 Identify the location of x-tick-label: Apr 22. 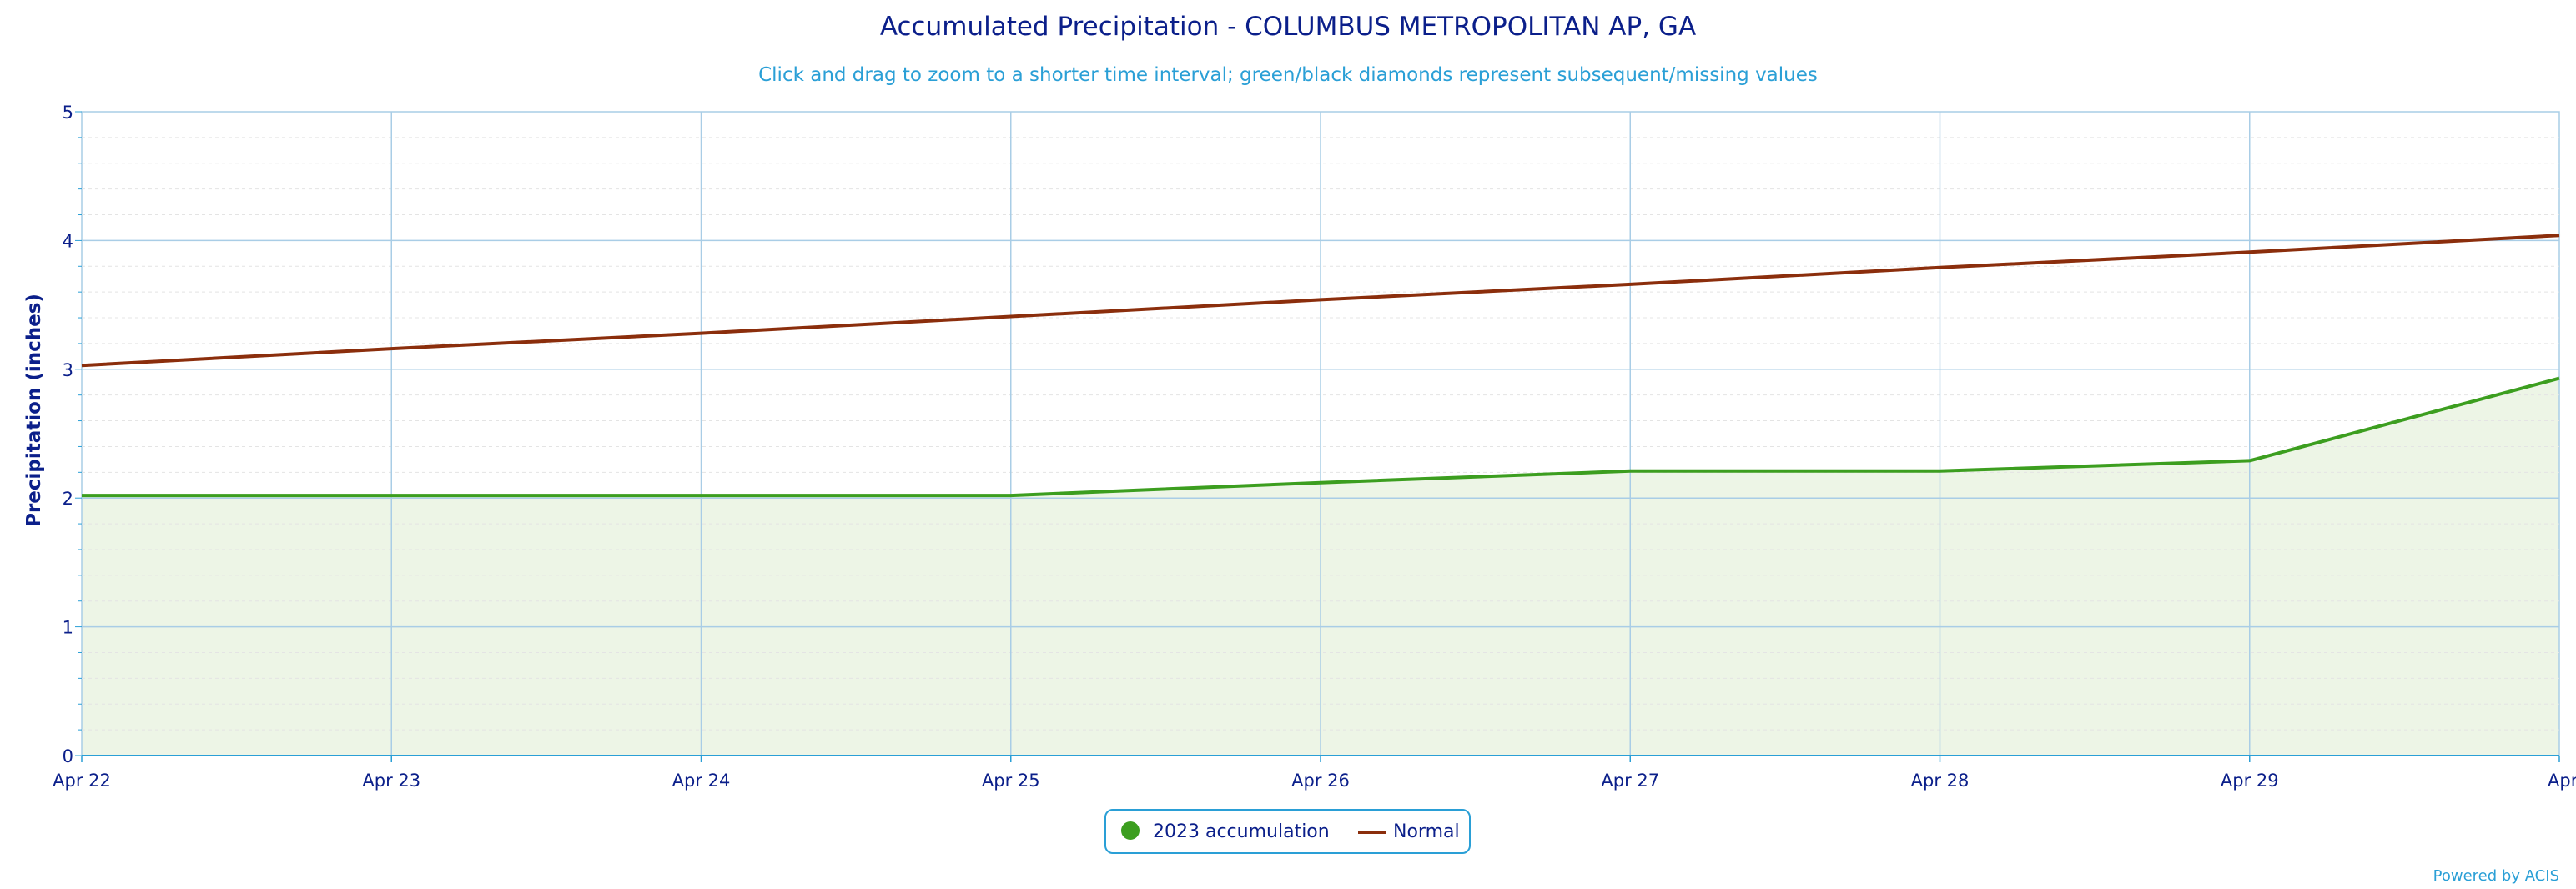
(82, 781).